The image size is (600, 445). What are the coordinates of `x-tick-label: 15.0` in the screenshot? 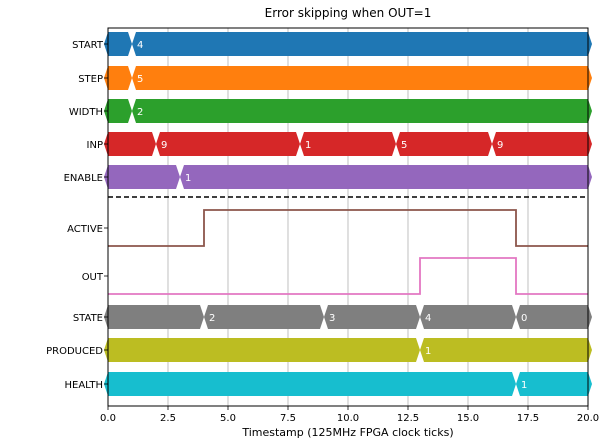 It's located at (468, 418).